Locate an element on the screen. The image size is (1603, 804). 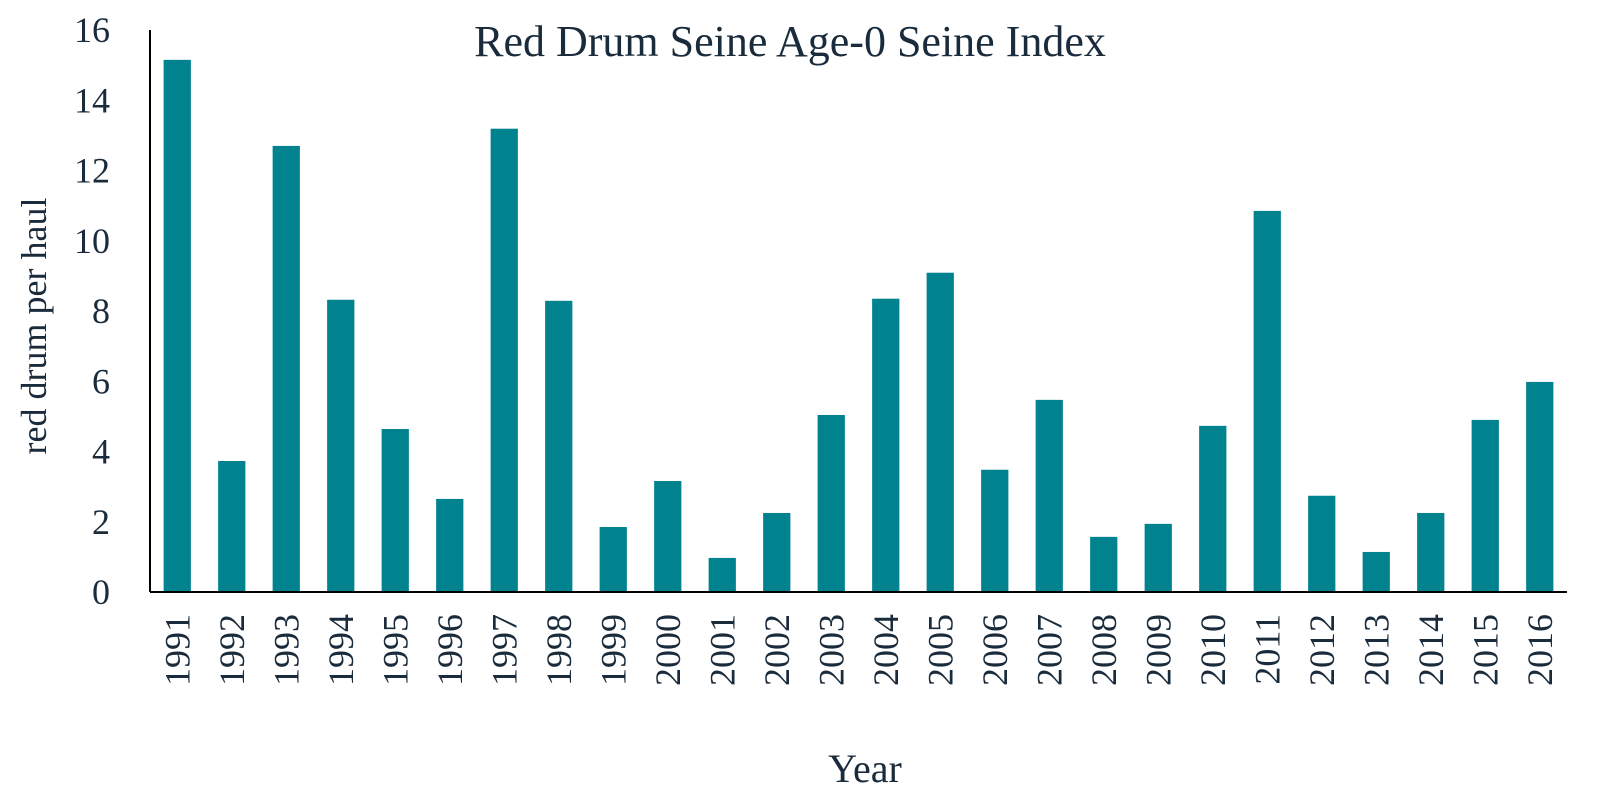
y-tick-label: 2 is located at coordinates (101, 522).